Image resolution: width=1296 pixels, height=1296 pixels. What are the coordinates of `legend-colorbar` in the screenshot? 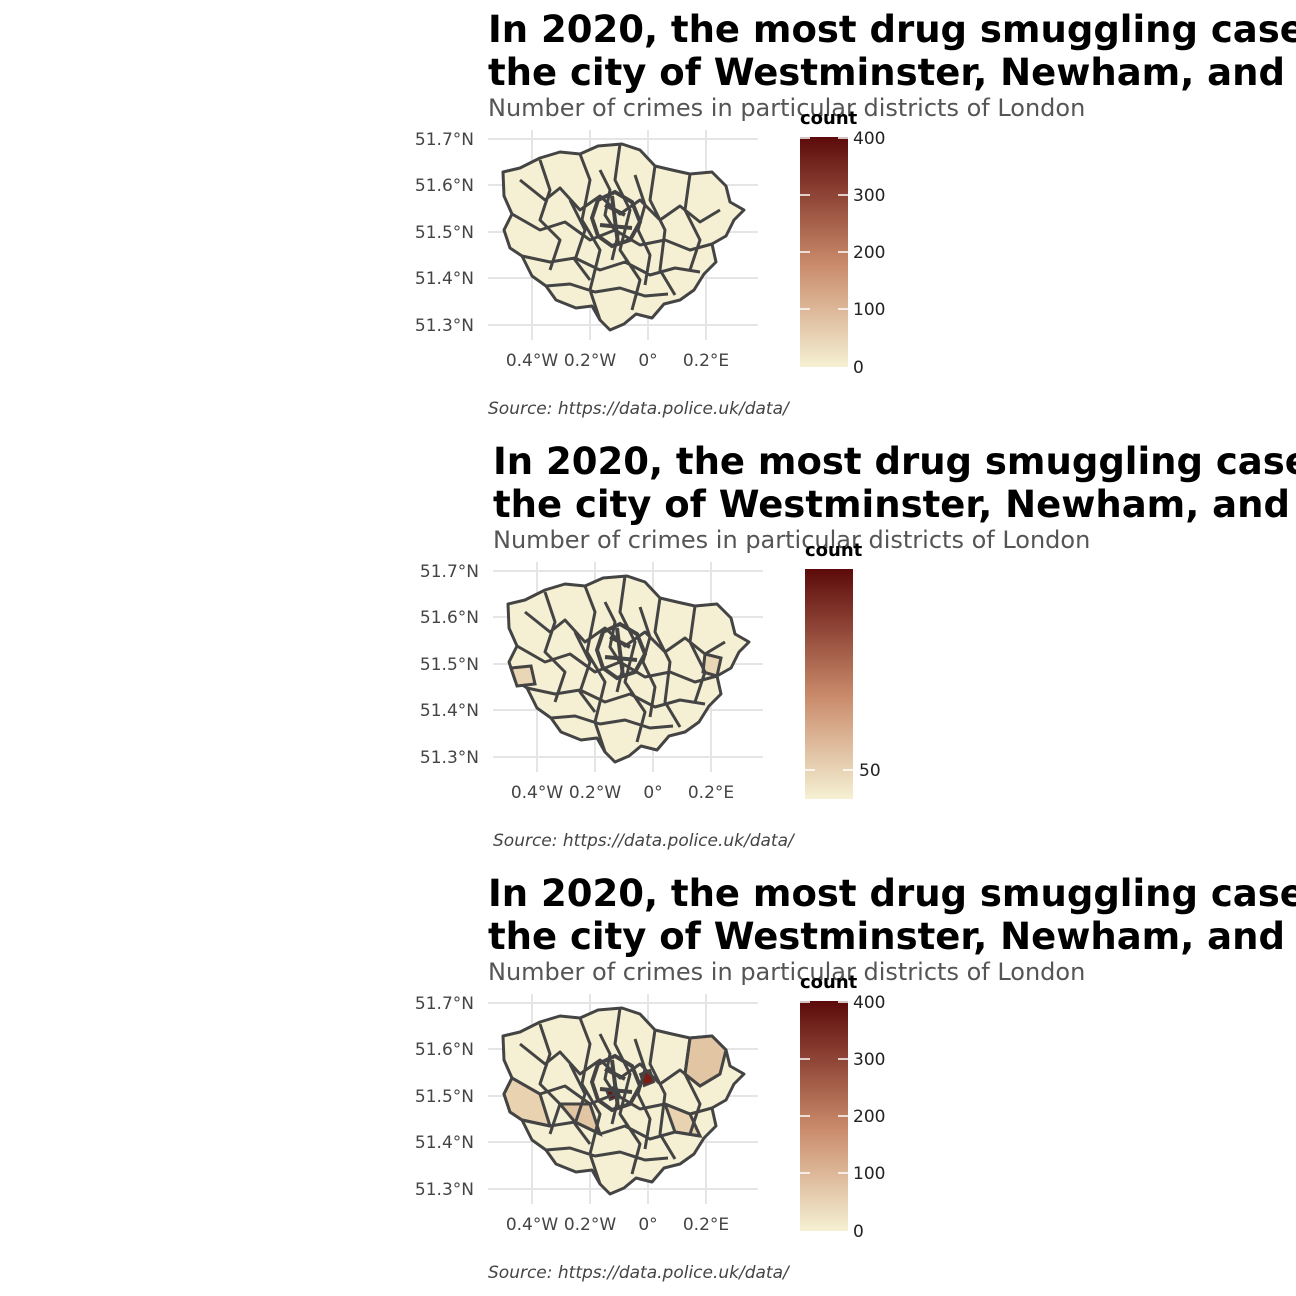 It's located at (829, 684).